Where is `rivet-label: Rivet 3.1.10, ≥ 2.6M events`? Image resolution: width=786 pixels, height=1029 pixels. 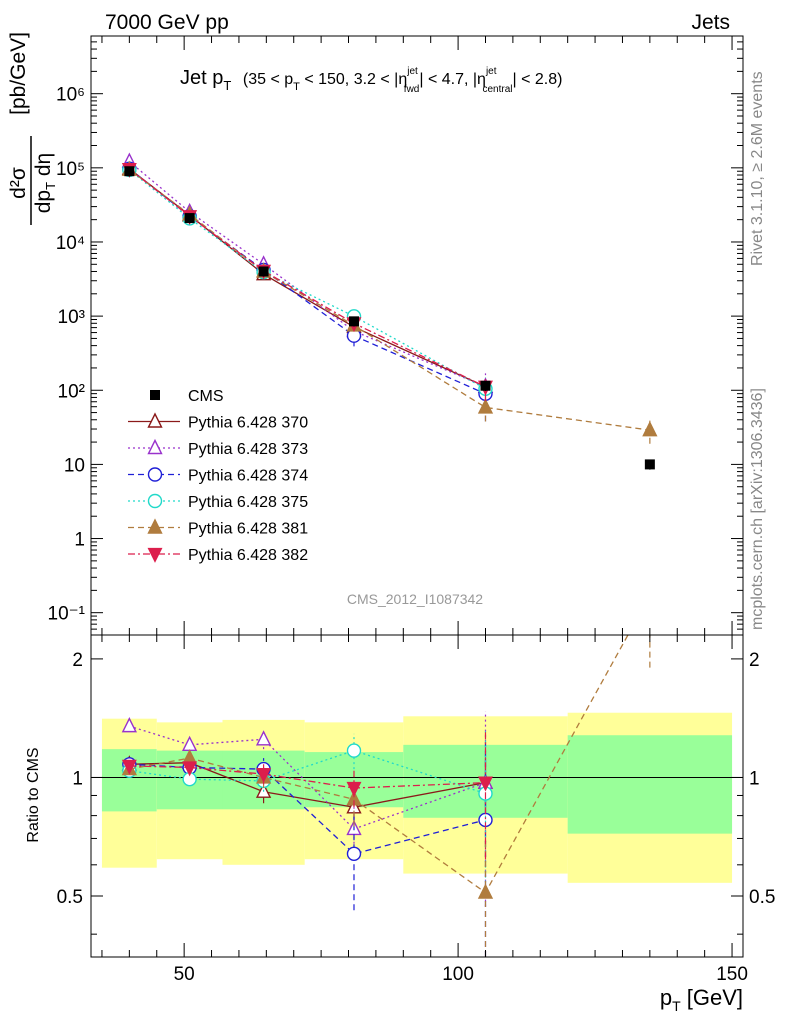
rivet-label: Rivet 3.1.10, ≥ 2.6M events is located at coordinates (757, 168).